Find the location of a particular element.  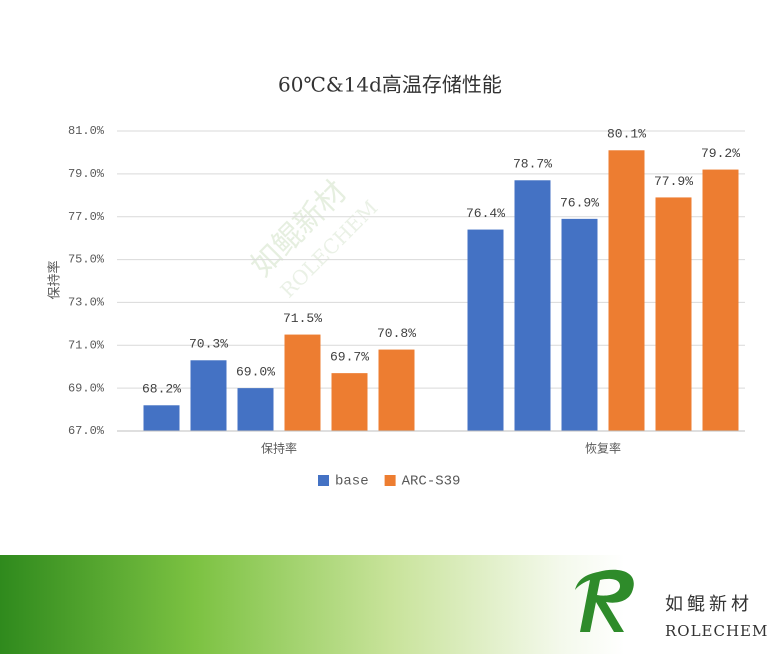

x-tick-label: 恢复率 is located at coordinates (603, 448).